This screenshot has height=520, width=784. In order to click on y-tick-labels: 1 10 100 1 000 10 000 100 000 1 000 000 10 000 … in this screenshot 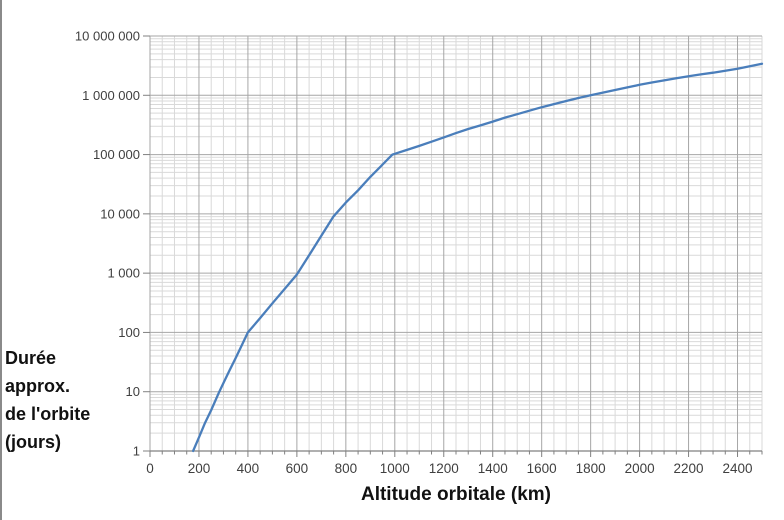, I will do `click(107, 244)`.